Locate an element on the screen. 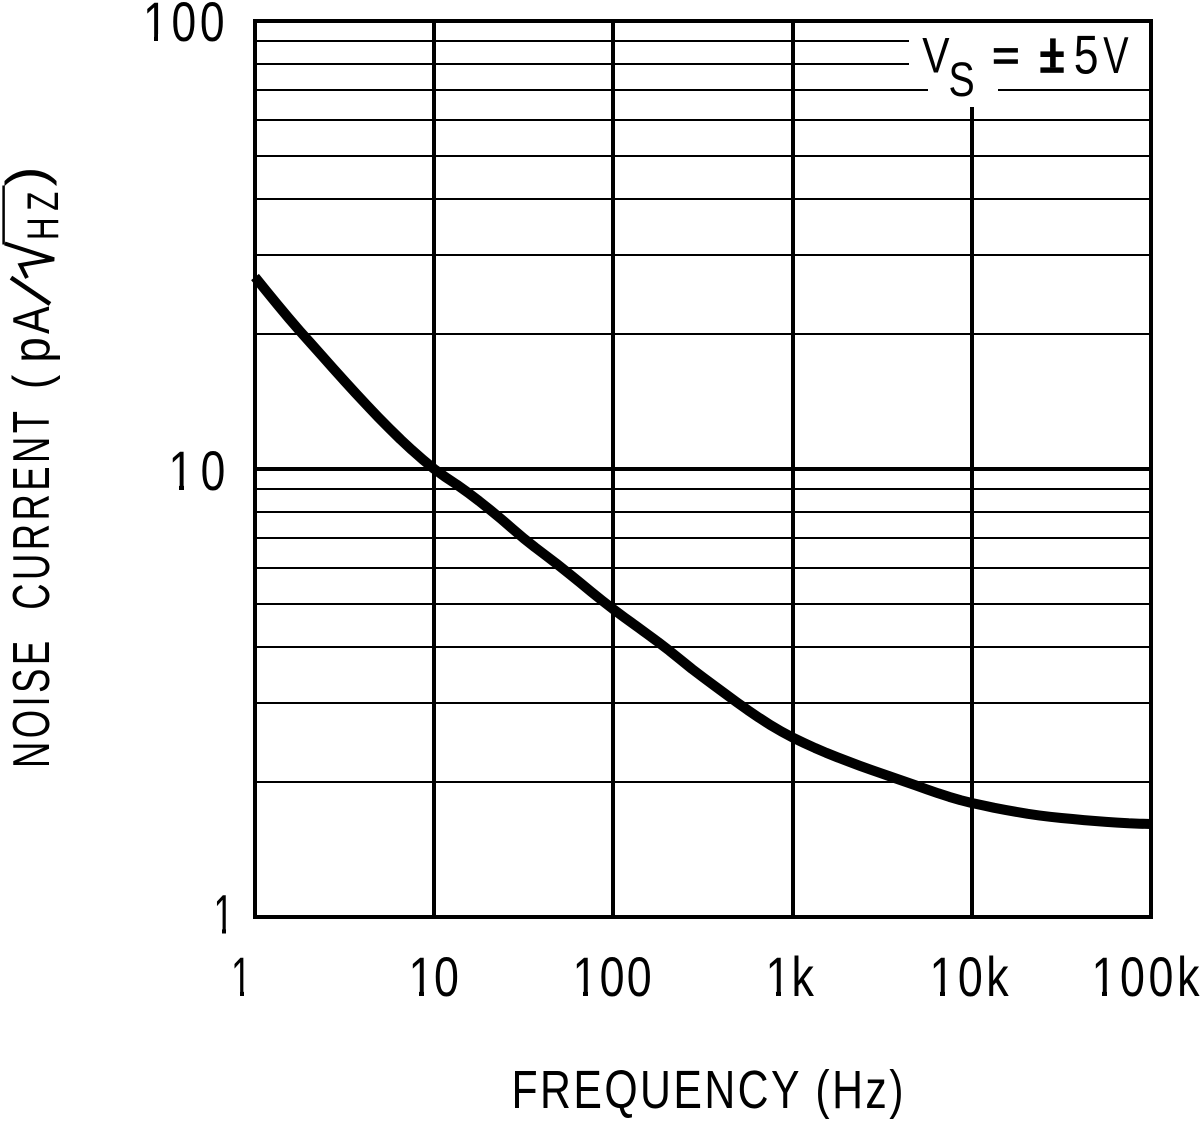 This screenshot has width=1202, height=1121. svg-text: S is located at coordinates (962, 80).